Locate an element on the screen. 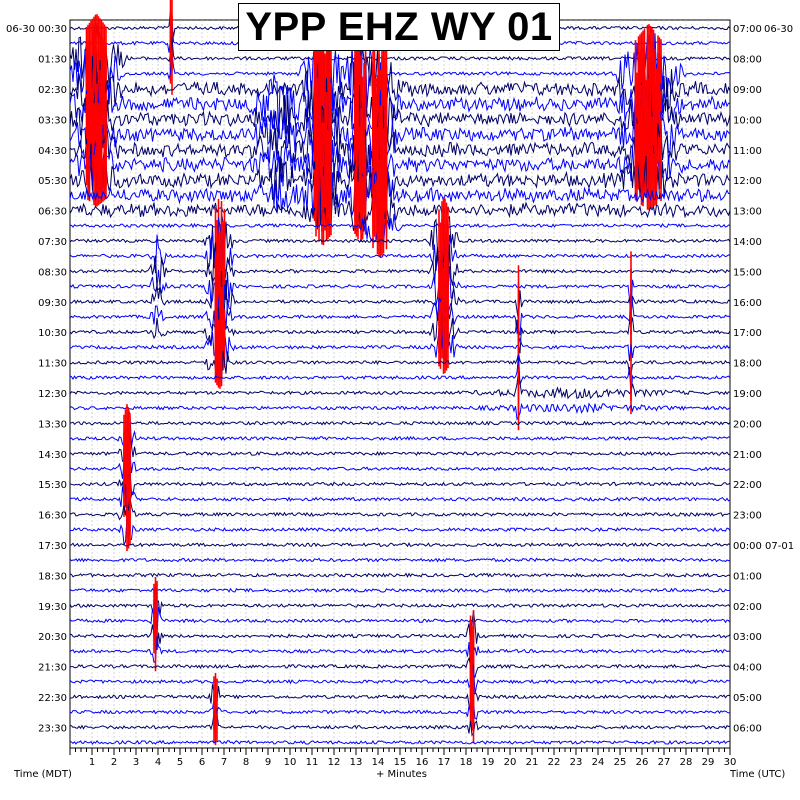 Image resolution: width=800 pixels, height=800 pixels. left-time-label: 13:30 is located at coordinates (52, 424).